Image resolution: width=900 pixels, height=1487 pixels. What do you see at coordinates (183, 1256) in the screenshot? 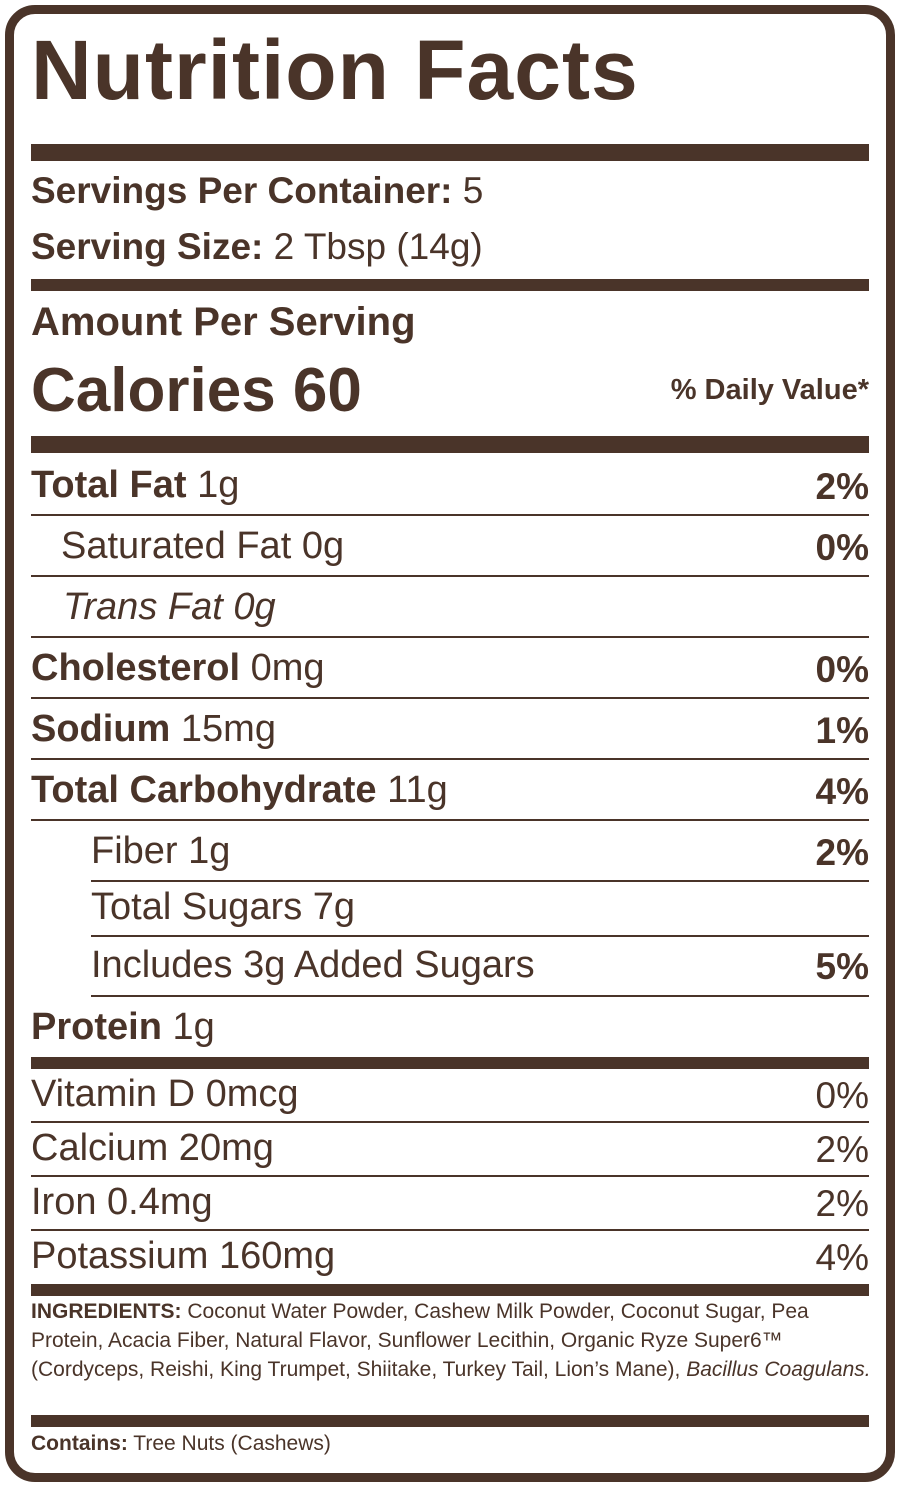
I see `vitamin-label: Potassium 160mg` at bounding box center [183, 1256].